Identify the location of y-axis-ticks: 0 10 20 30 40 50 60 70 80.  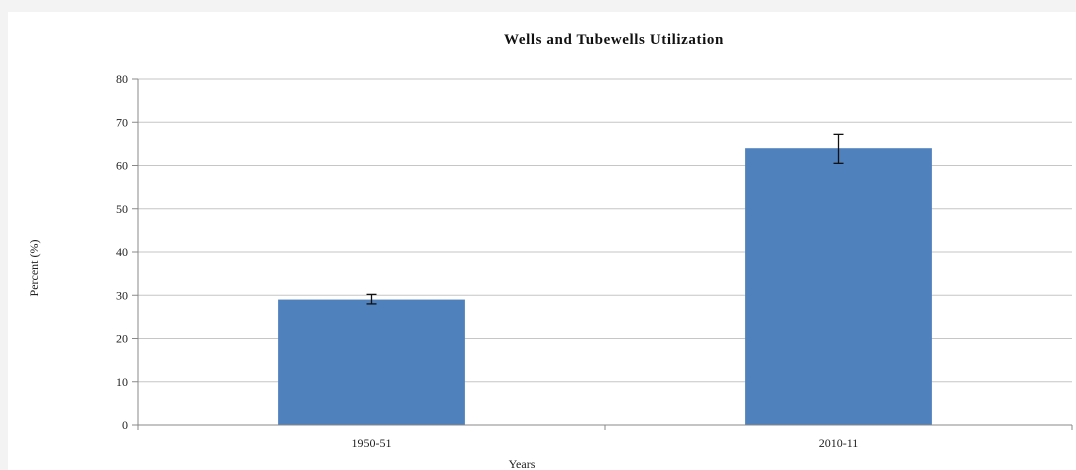
(127, 252).